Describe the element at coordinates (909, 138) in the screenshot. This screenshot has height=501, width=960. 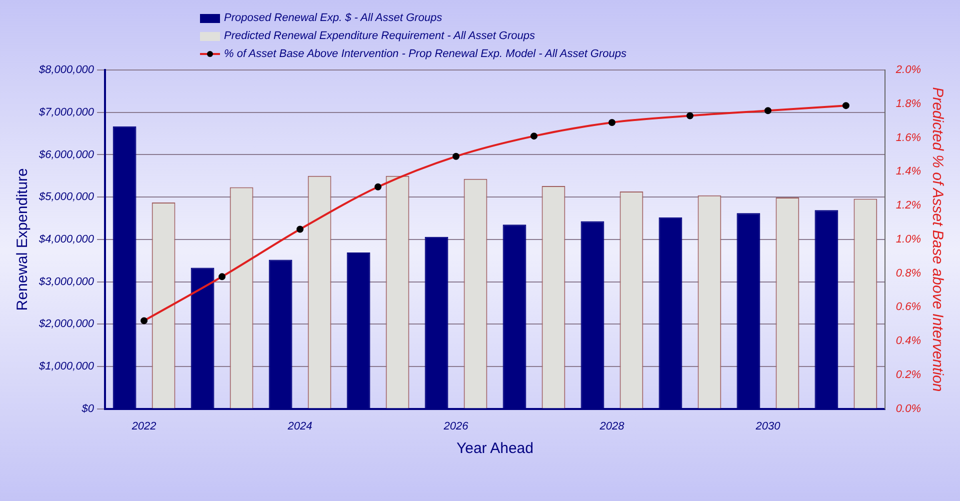
I see `y2-tick-label: 1.6%` at that location.